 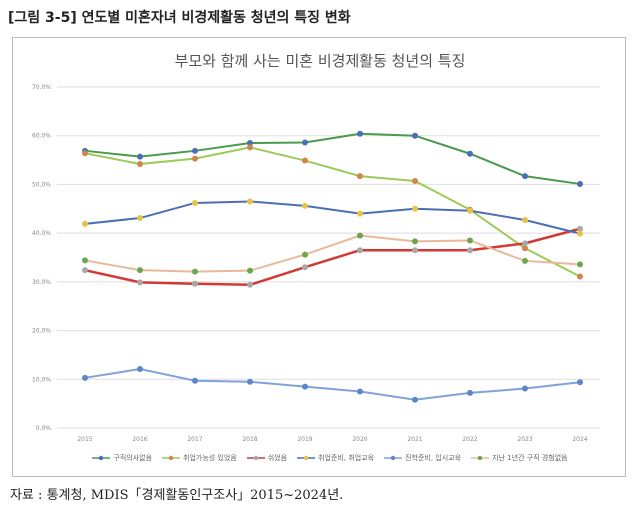 What do you see at coordinates (210, 458) in the screenshot?
I see `legend-label: 취업가능성 있었음` at bounding box center [210, 458].